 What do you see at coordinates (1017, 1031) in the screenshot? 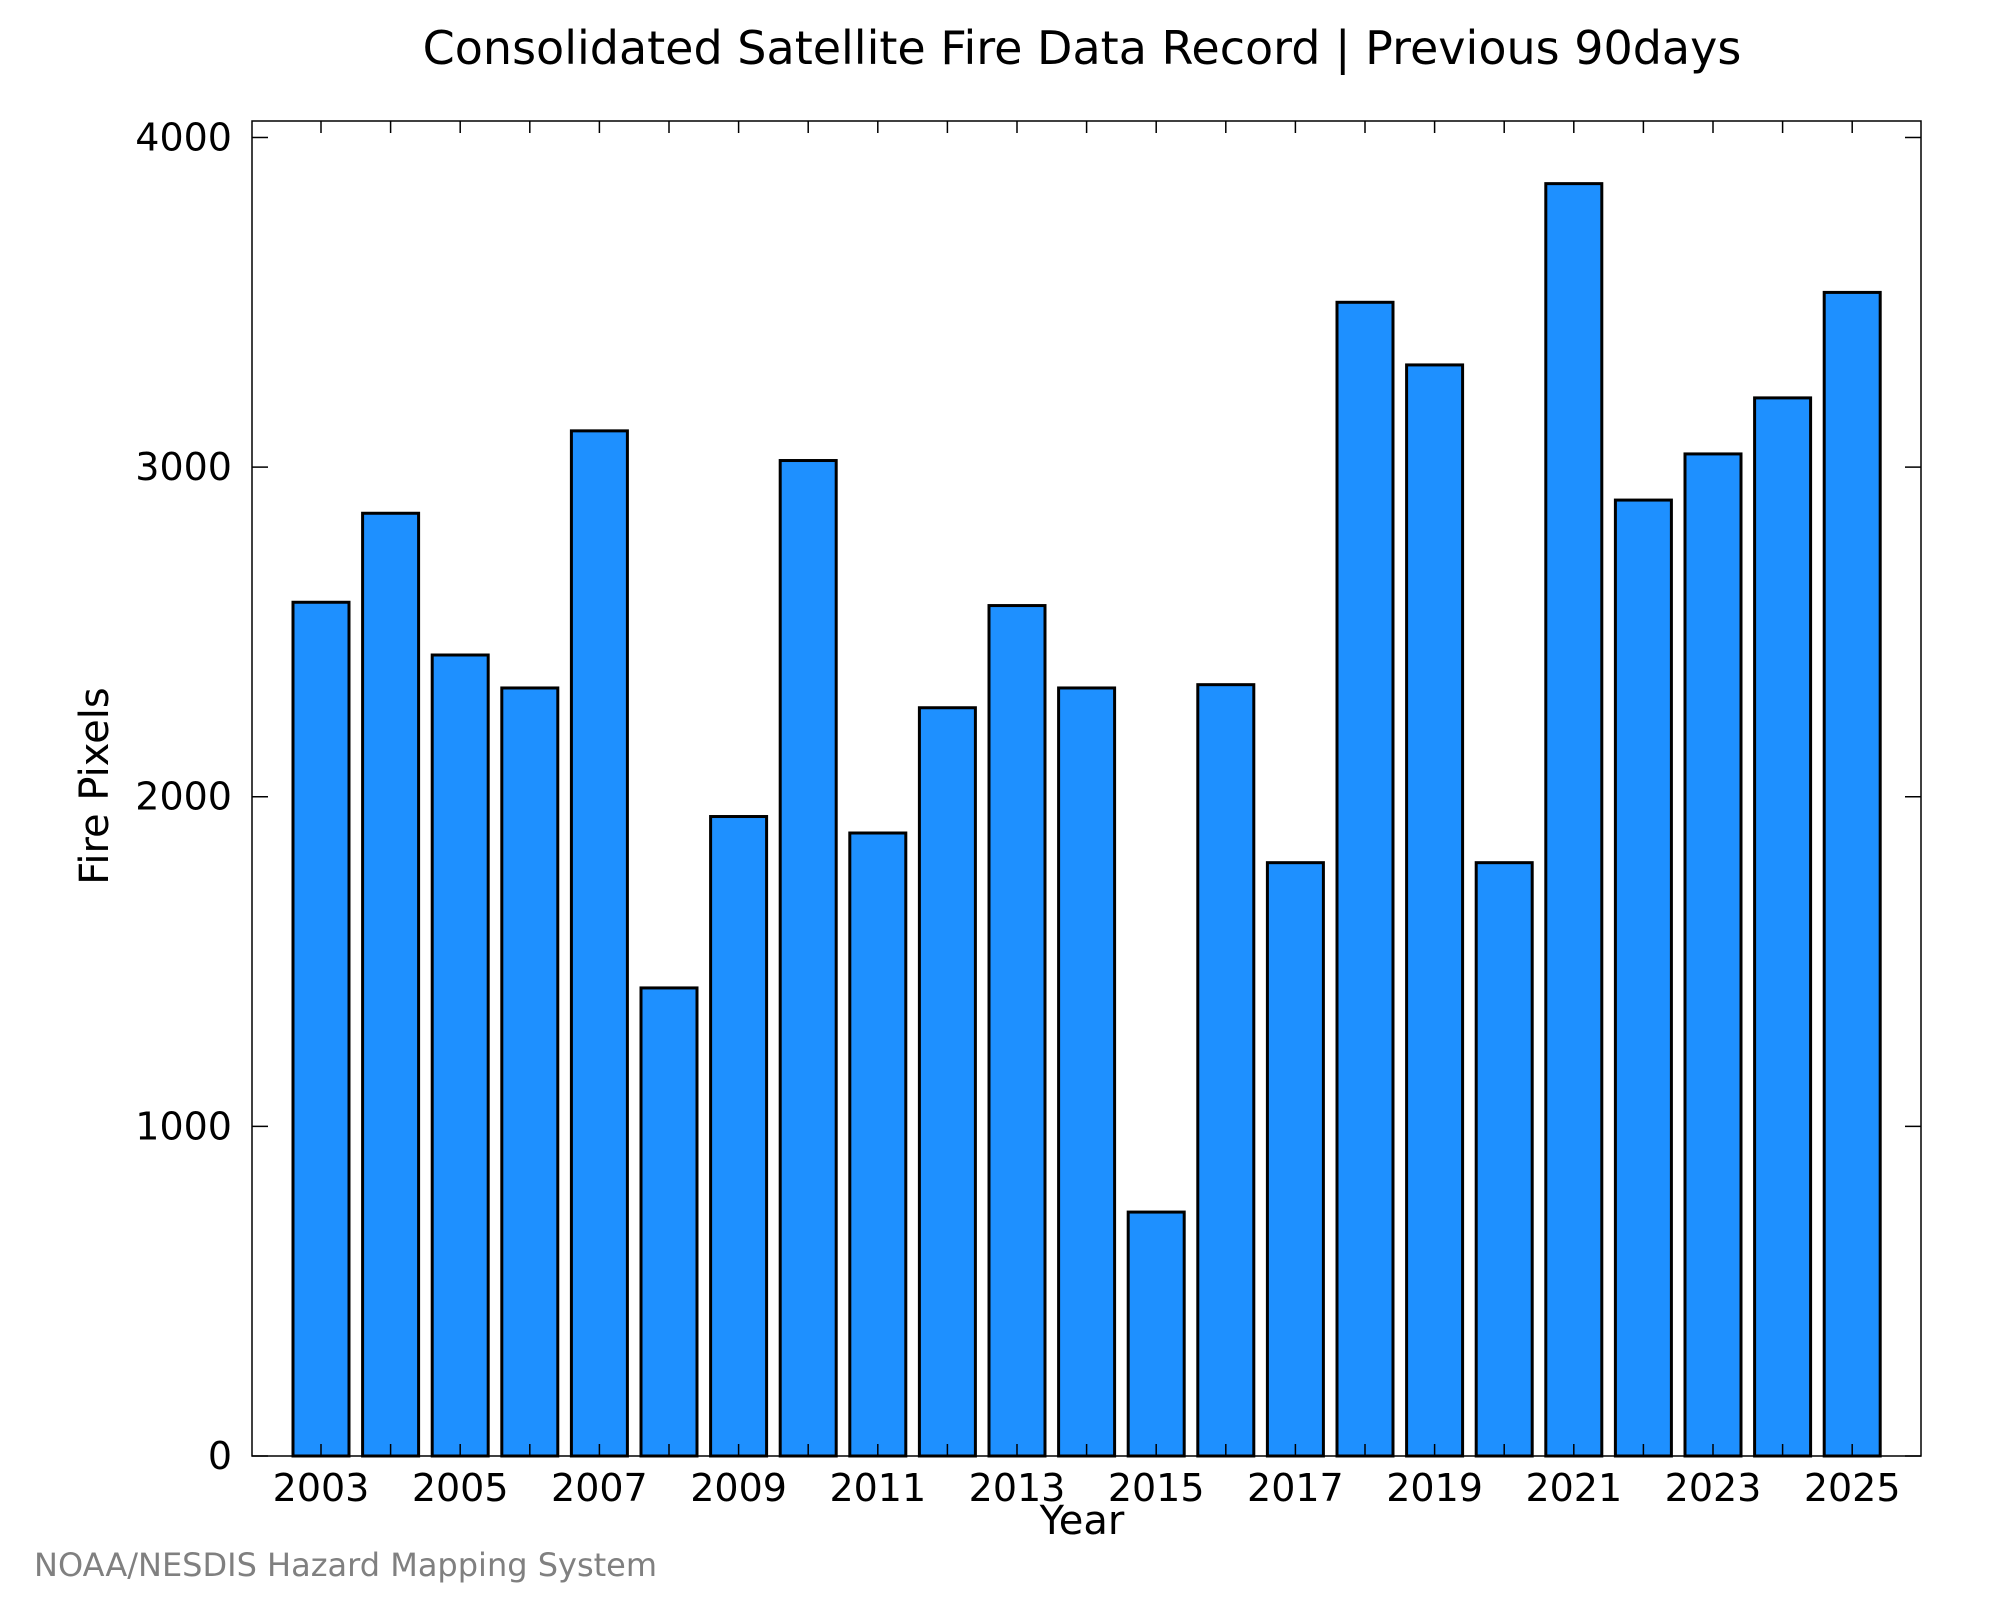
I see `bar-2013` at bounding box center [1017, 1031].